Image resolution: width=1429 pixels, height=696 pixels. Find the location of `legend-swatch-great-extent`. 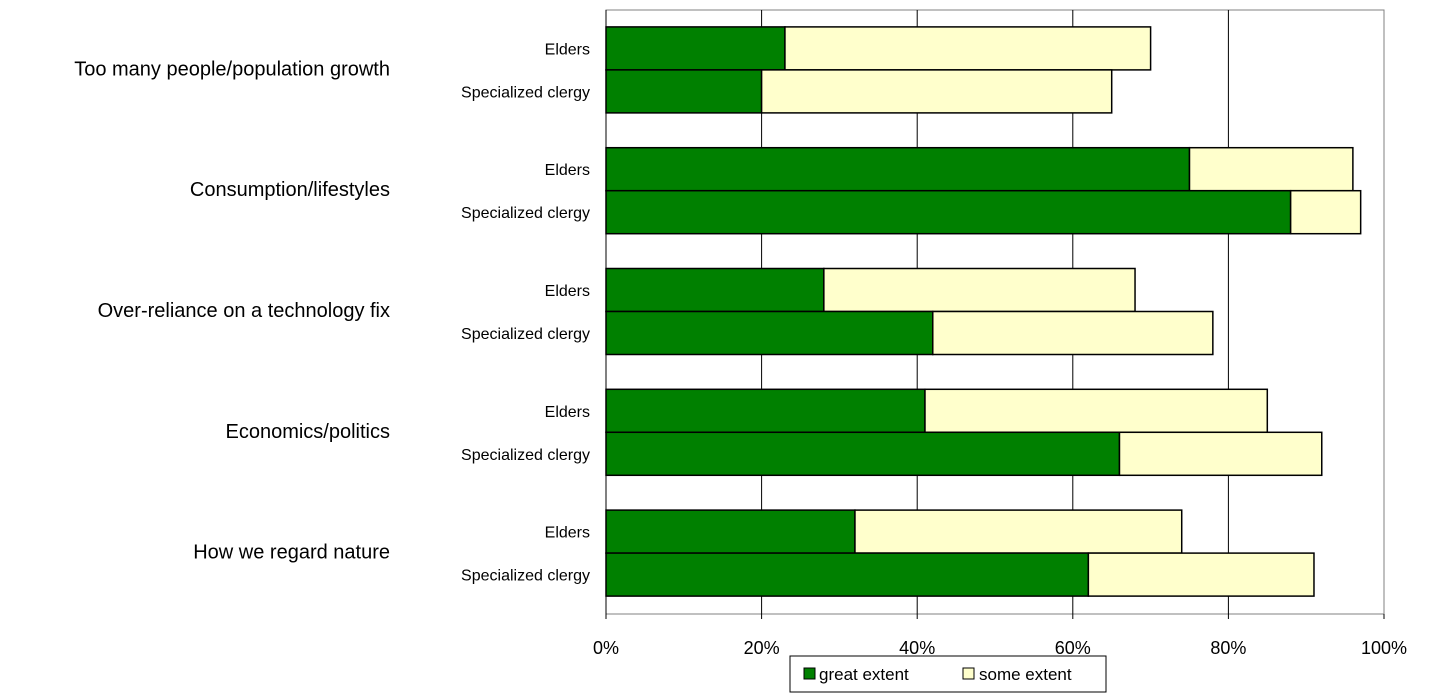

legend-swatch-great-extent is located at coordinates (809, 673).